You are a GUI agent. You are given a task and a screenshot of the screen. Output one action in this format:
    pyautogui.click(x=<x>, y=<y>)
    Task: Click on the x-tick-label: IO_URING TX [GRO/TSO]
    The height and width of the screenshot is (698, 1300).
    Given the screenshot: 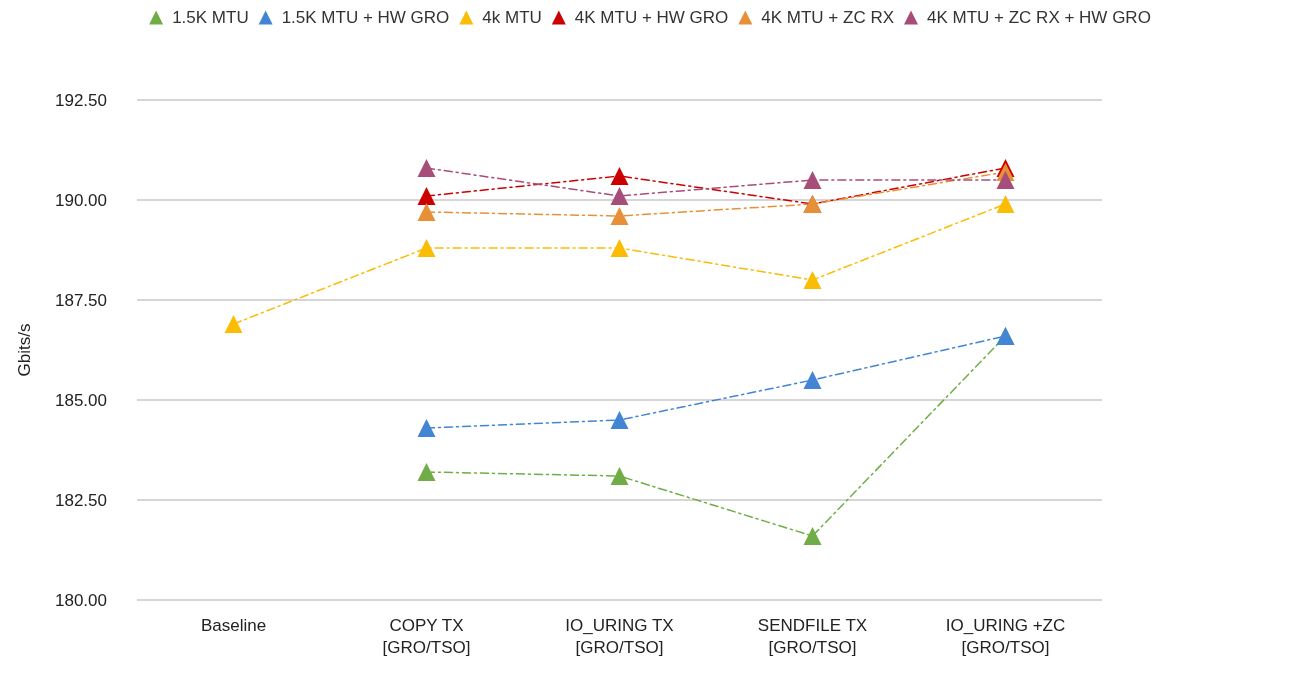 What is the action you would take?
    pyautogui.click(x=619, y=636)
    